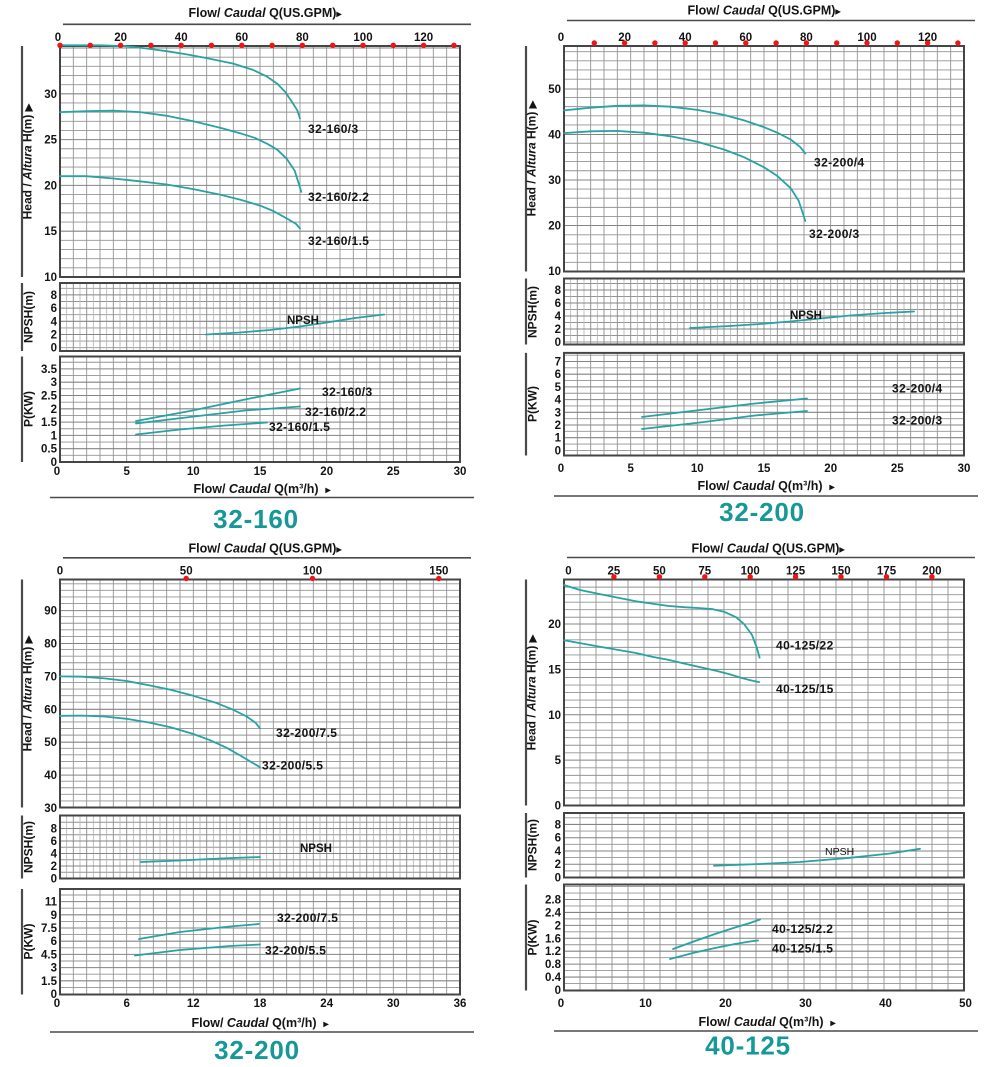  Describe the element at coordinates (256, 519) in the screenshot. I see `svg-text: 32-160` at that location.